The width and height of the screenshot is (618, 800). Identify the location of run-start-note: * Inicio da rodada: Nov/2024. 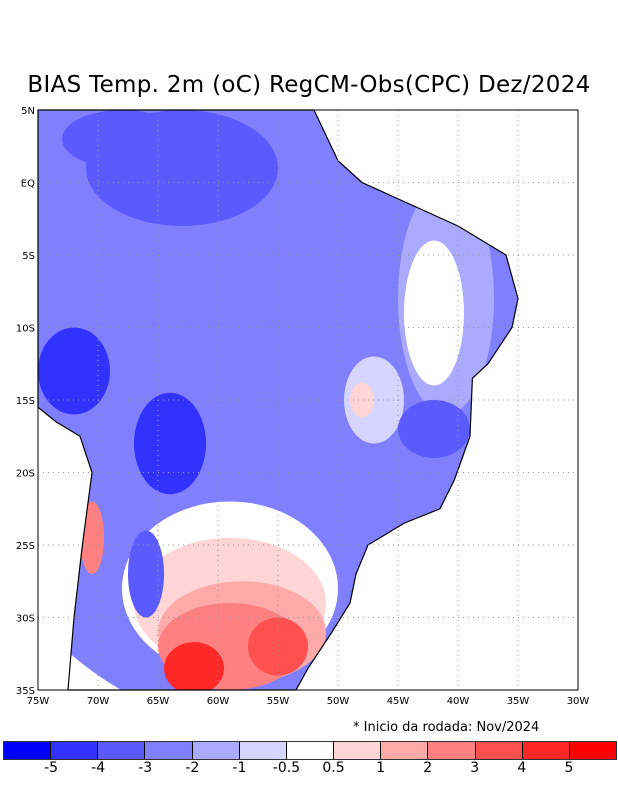
(446, 727).